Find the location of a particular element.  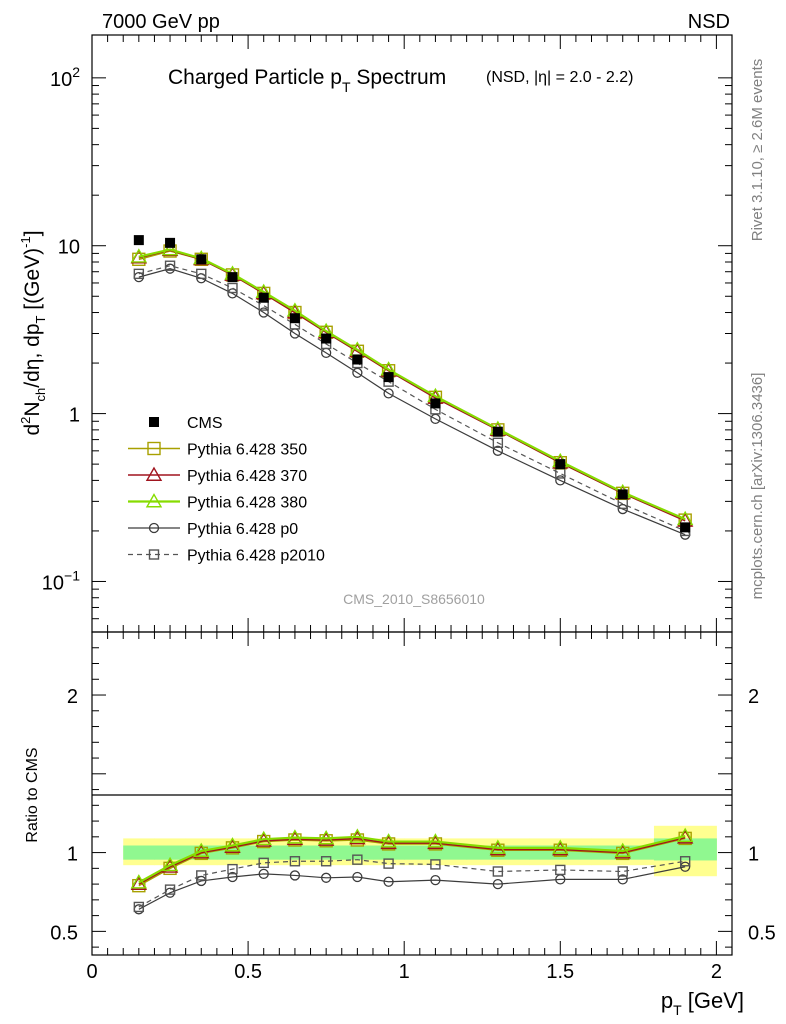

legend-label: Pythia 6.428 p2010 is located at coordinates (256, 556).